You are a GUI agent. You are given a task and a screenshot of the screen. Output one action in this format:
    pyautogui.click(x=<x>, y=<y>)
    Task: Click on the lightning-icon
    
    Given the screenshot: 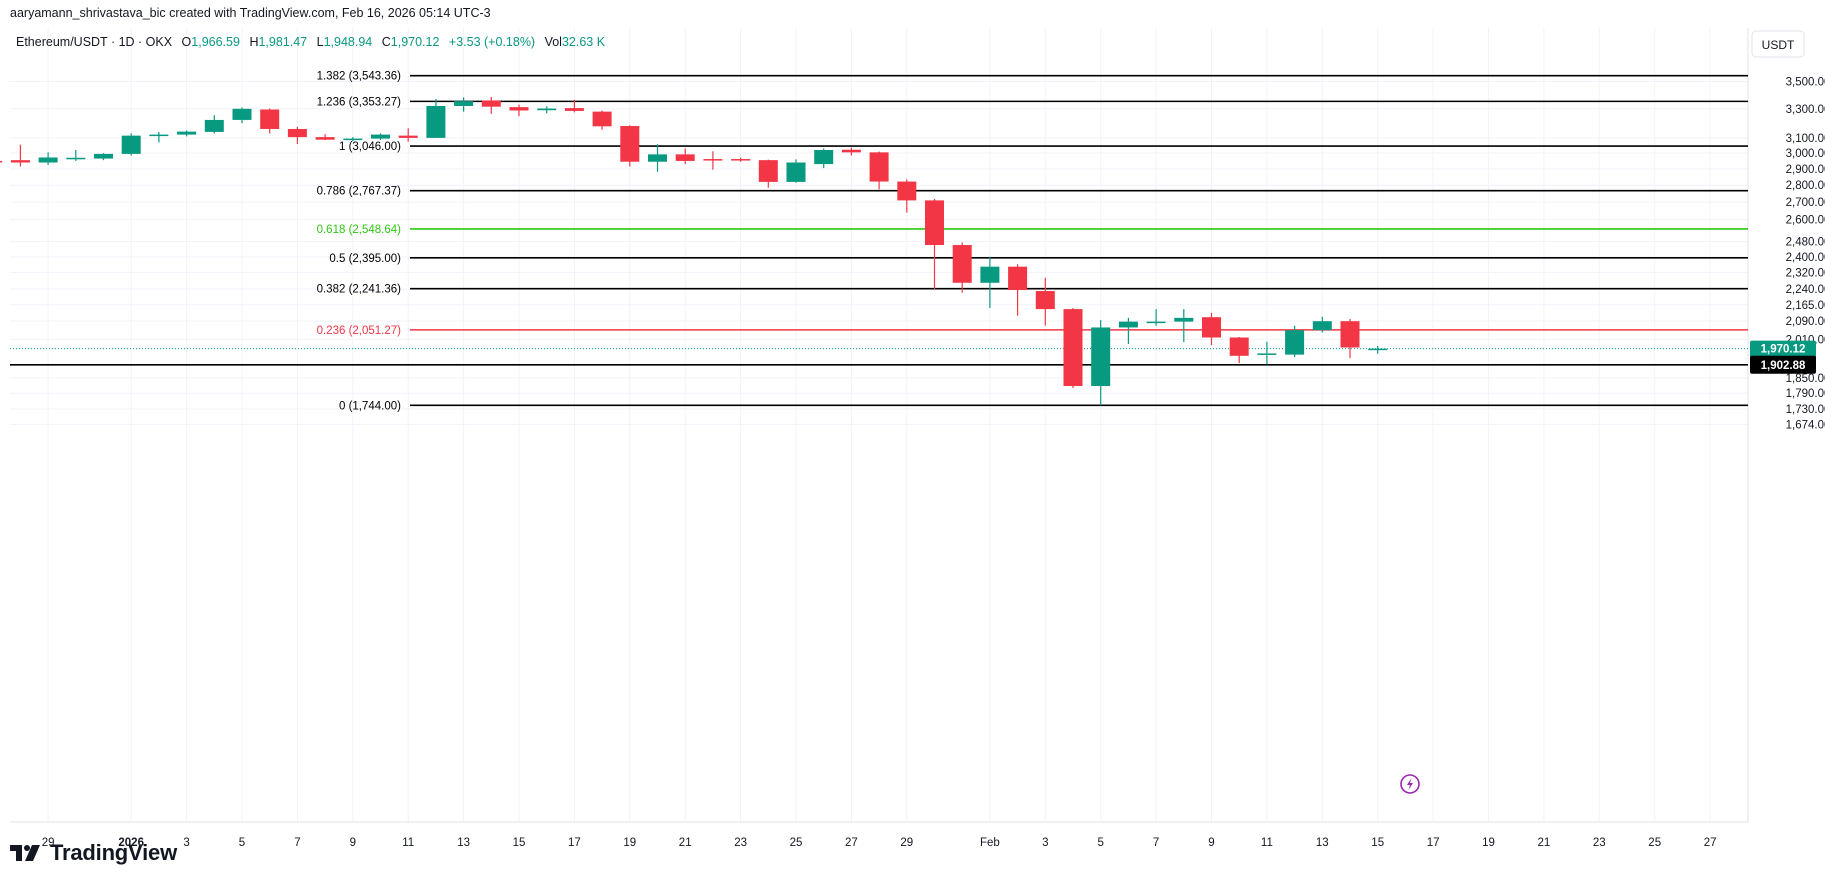 What is the action you would take?
    pyautogui.click(x=1410, y=784)
    